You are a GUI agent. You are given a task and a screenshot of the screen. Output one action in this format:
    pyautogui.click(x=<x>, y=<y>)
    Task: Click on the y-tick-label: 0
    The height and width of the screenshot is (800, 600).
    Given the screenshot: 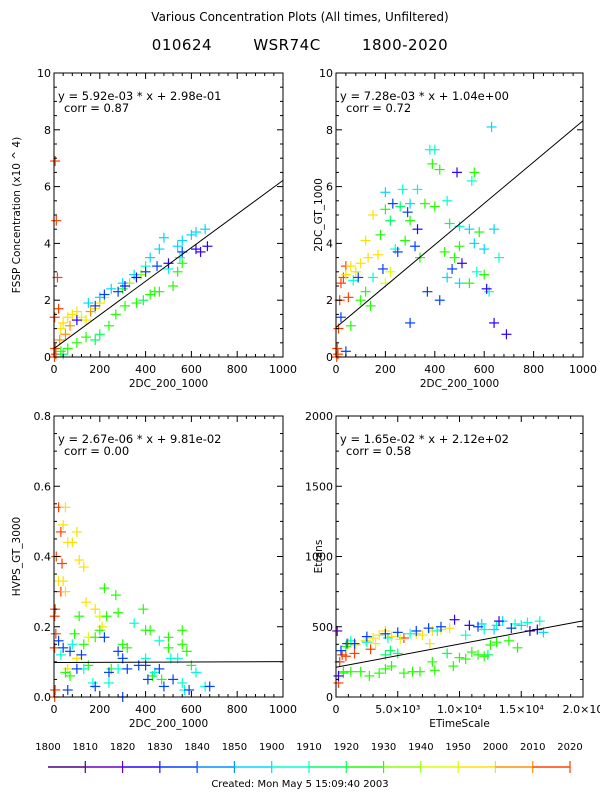 What is the action you would take?
    pyautogui.click(x=329, y=697)
    